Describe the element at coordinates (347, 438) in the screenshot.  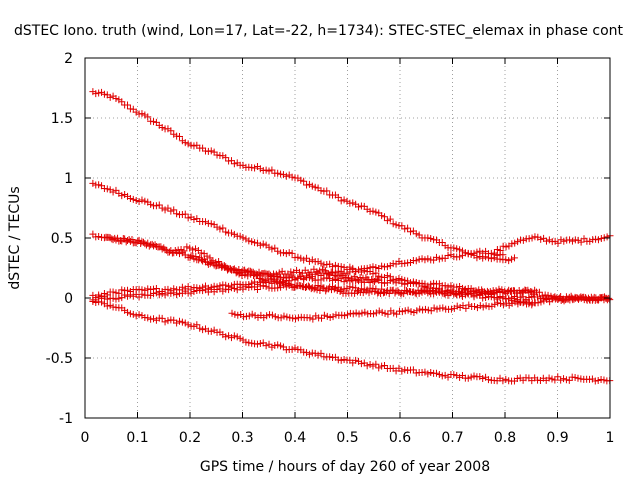
I see `x-tick-label: 0.5` at that location.